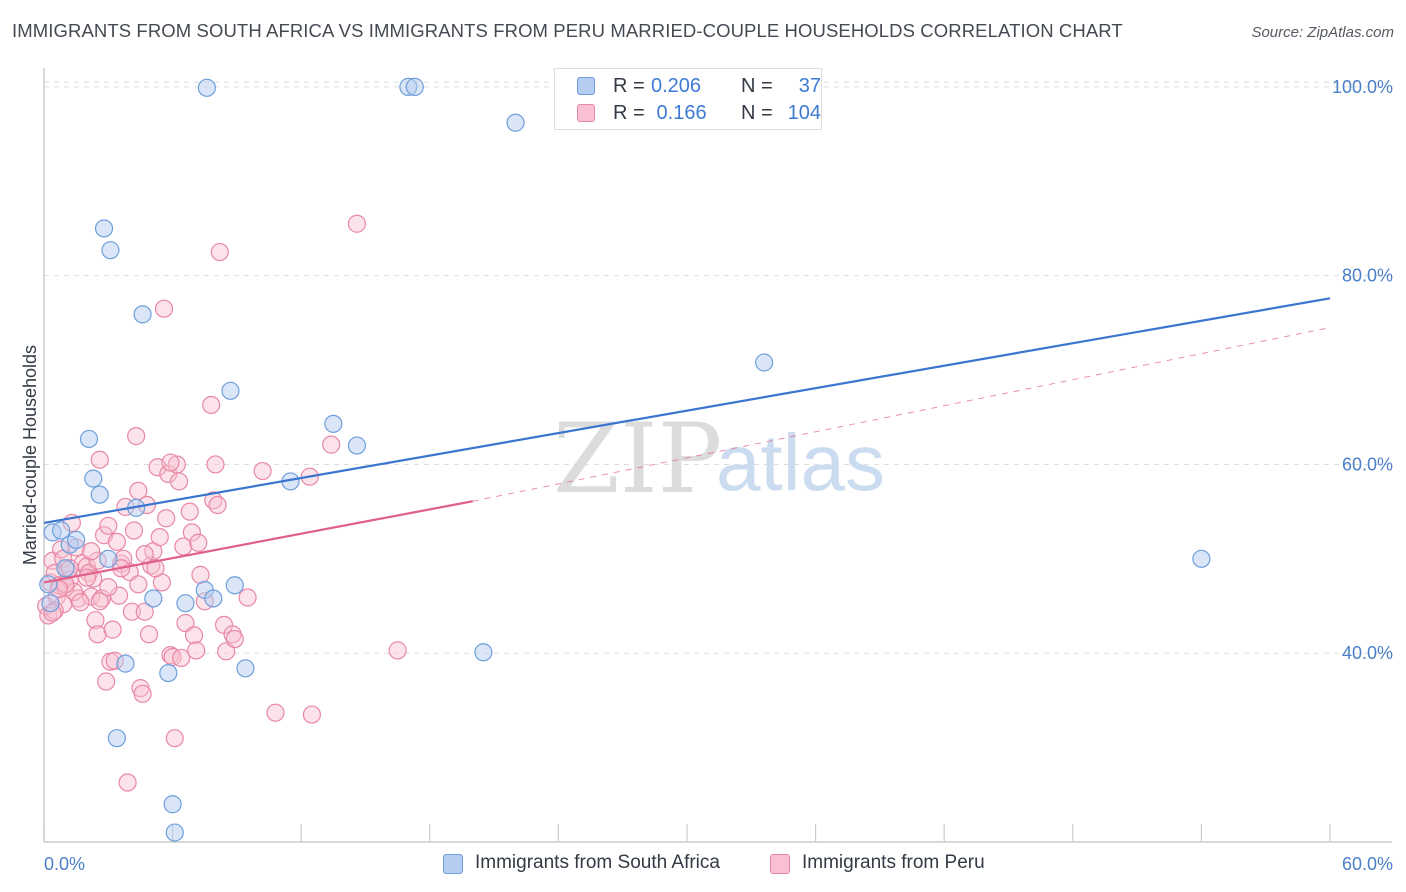  What do you see at coordinates (679, 113) in the screenshot?
I see `legend-r-value: 0.166` at bounding box center [679, 113].